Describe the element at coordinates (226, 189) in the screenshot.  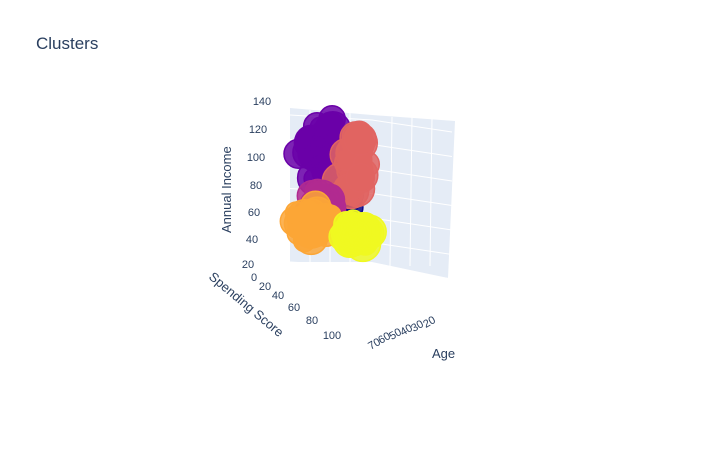
I see `z-axis-label: Annual Income` at that location.